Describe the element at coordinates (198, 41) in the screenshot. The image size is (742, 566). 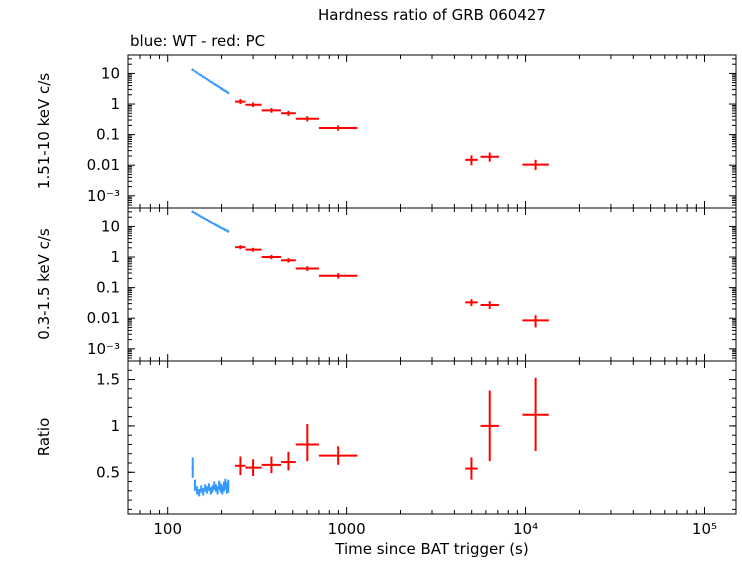
I see `chart-legend-note: blue: WT - red: PC` at that location.